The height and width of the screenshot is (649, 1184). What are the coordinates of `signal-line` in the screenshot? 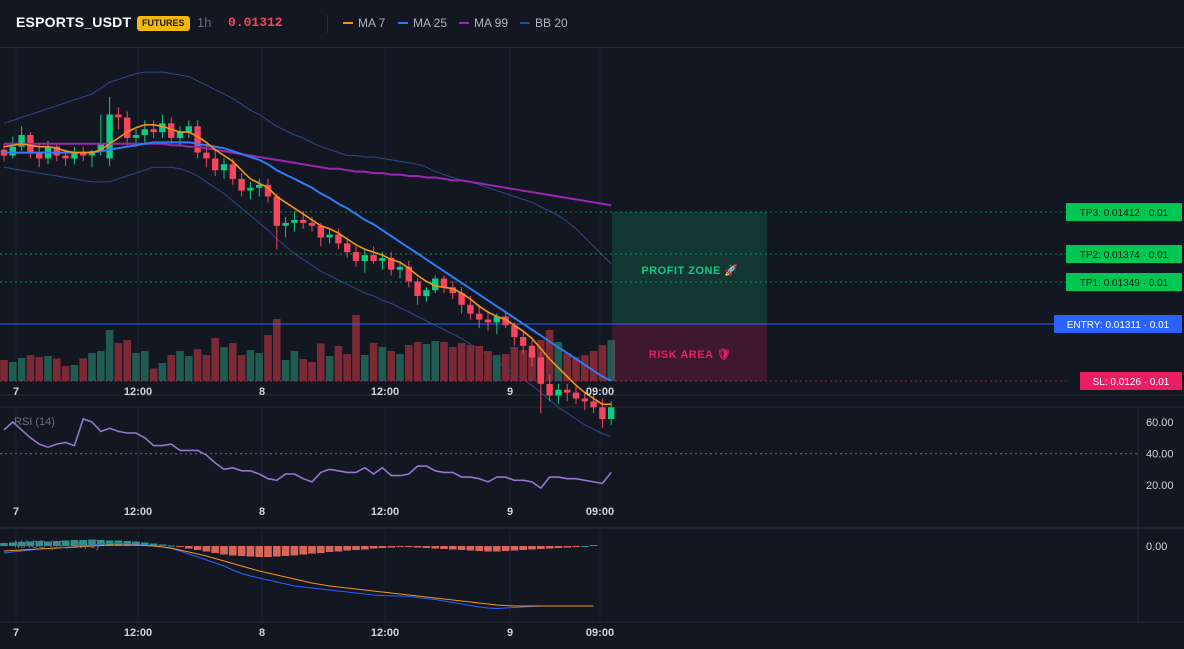 It's located at (298, 575).